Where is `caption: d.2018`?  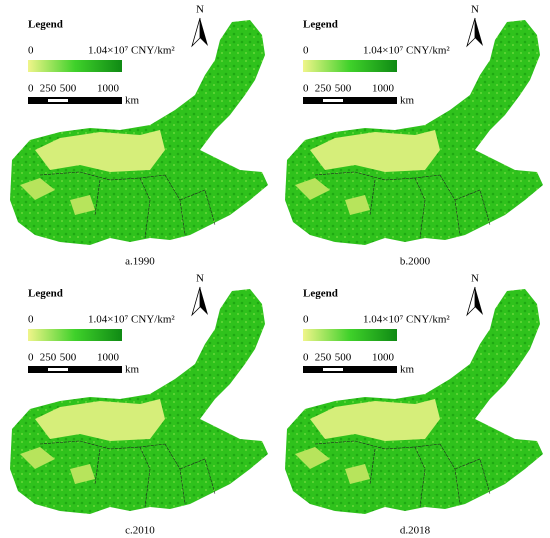 caption: d.2018 is located at coordinates (415, 531).